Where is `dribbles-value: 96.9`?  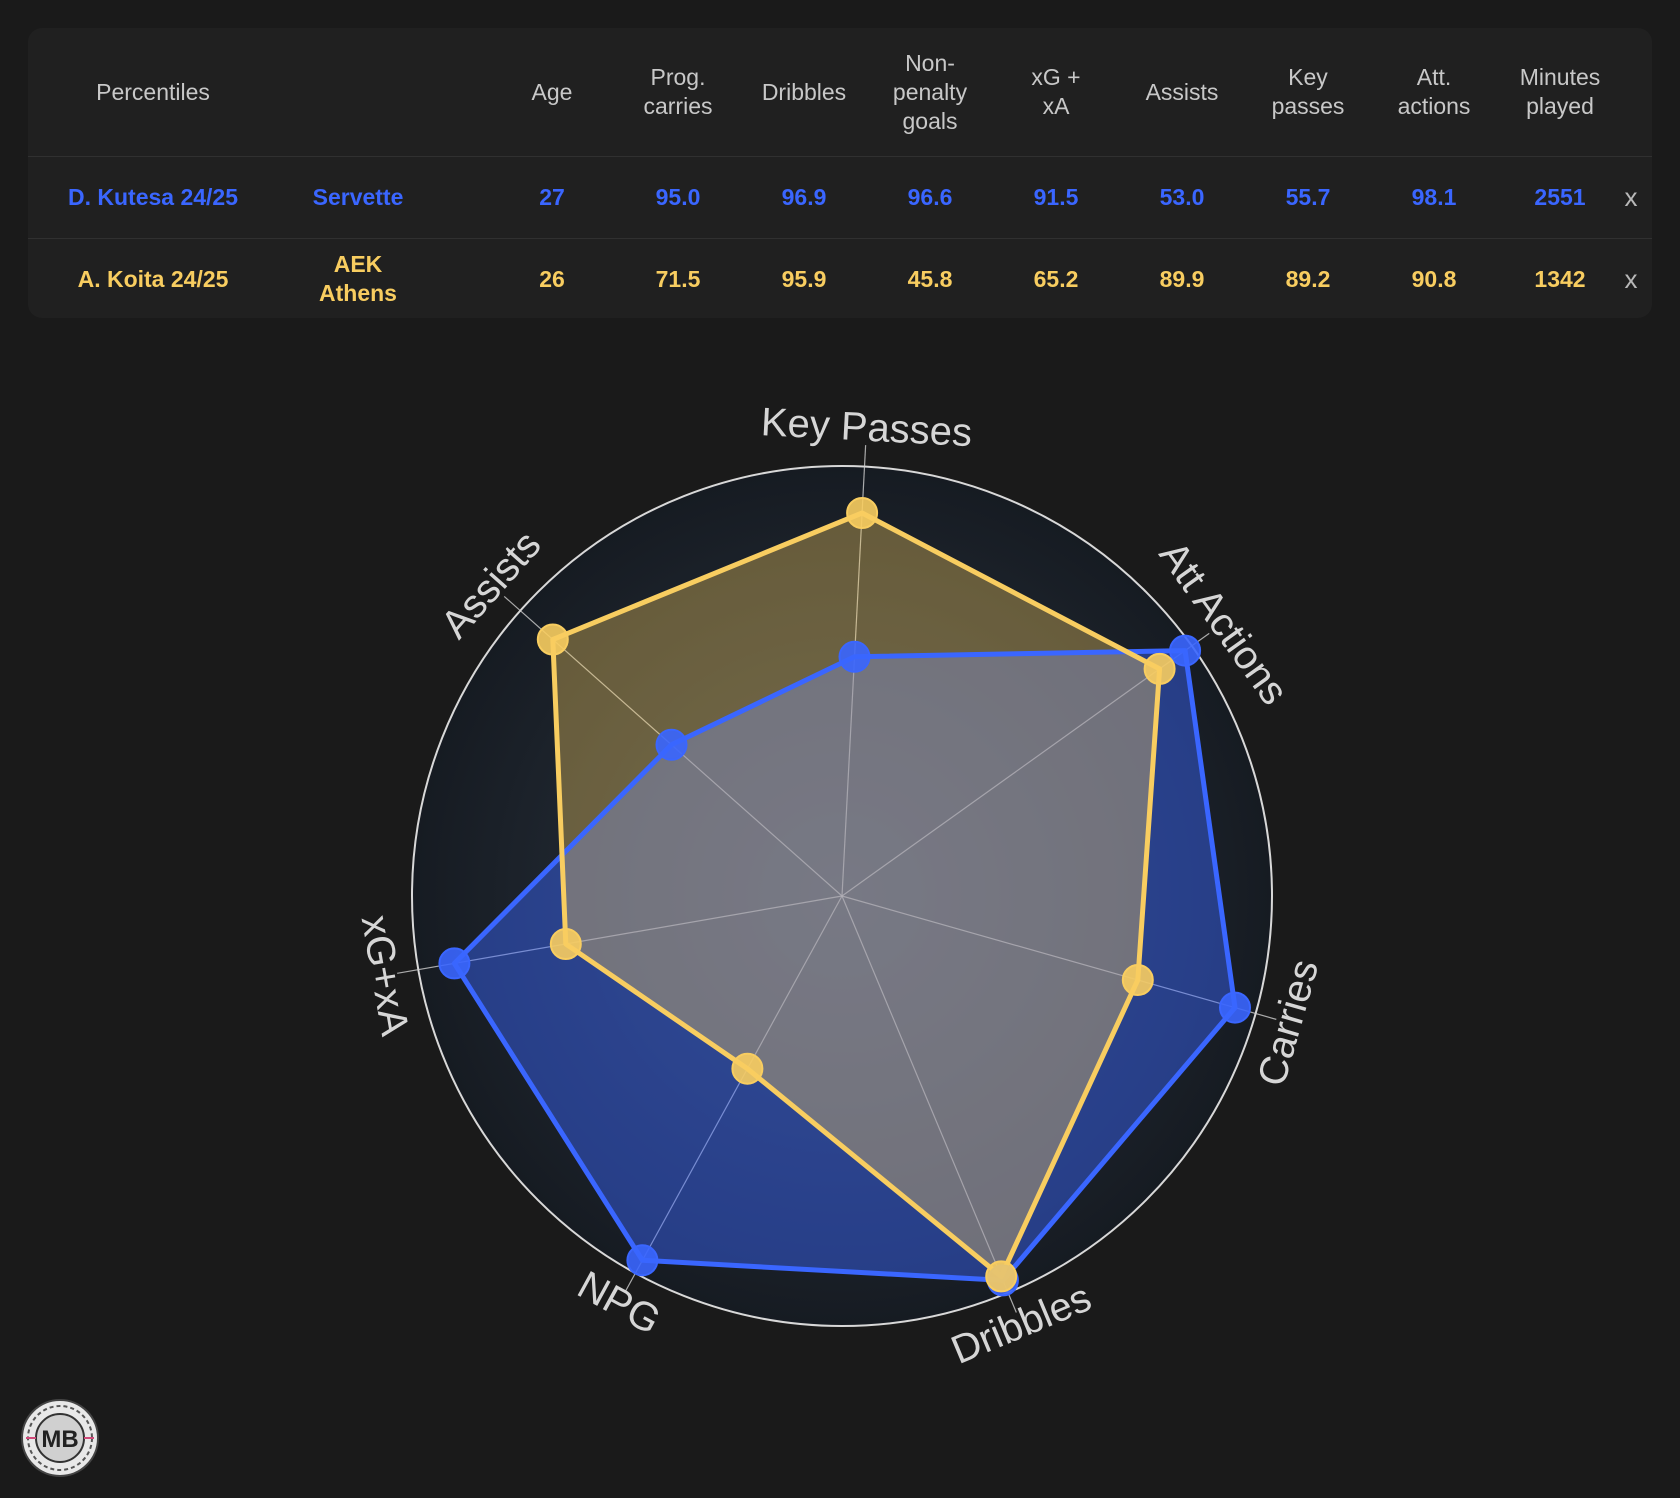 dribbles-value: 96.9 is located at coordinates (804, 196).